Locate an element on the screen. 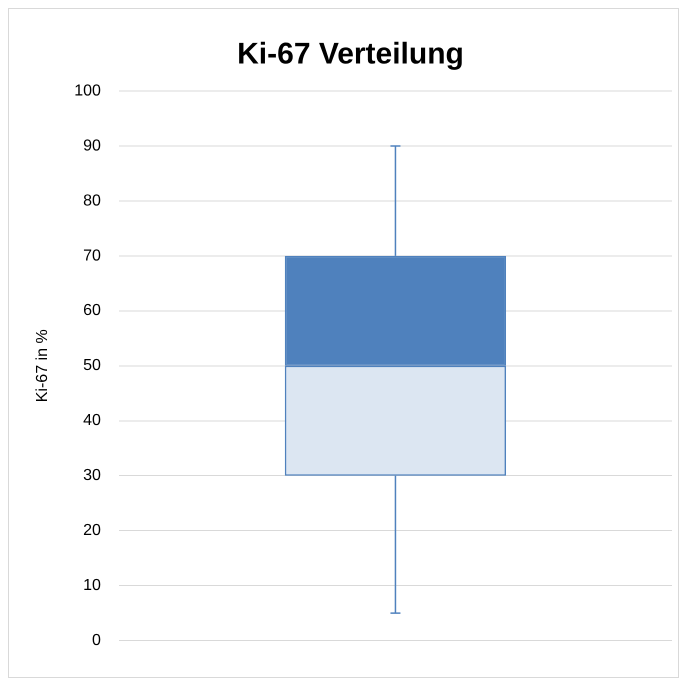 This screenshot has width=687, height=686. chart-title: Ki-67 Verteilung is located at coordinates (350, 53).